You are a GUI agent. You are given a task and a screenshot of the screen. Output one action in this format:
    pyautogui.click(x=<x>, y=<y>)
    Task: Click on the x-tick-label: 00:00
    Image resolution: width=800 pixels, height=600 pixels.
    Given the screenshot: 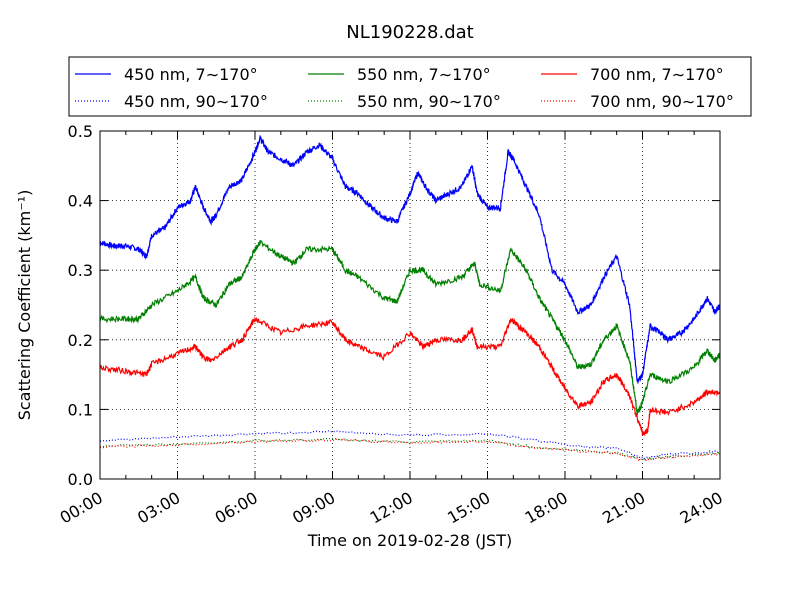 What is the action you would take?
    pyautogui.click(x=81, y=508)
    